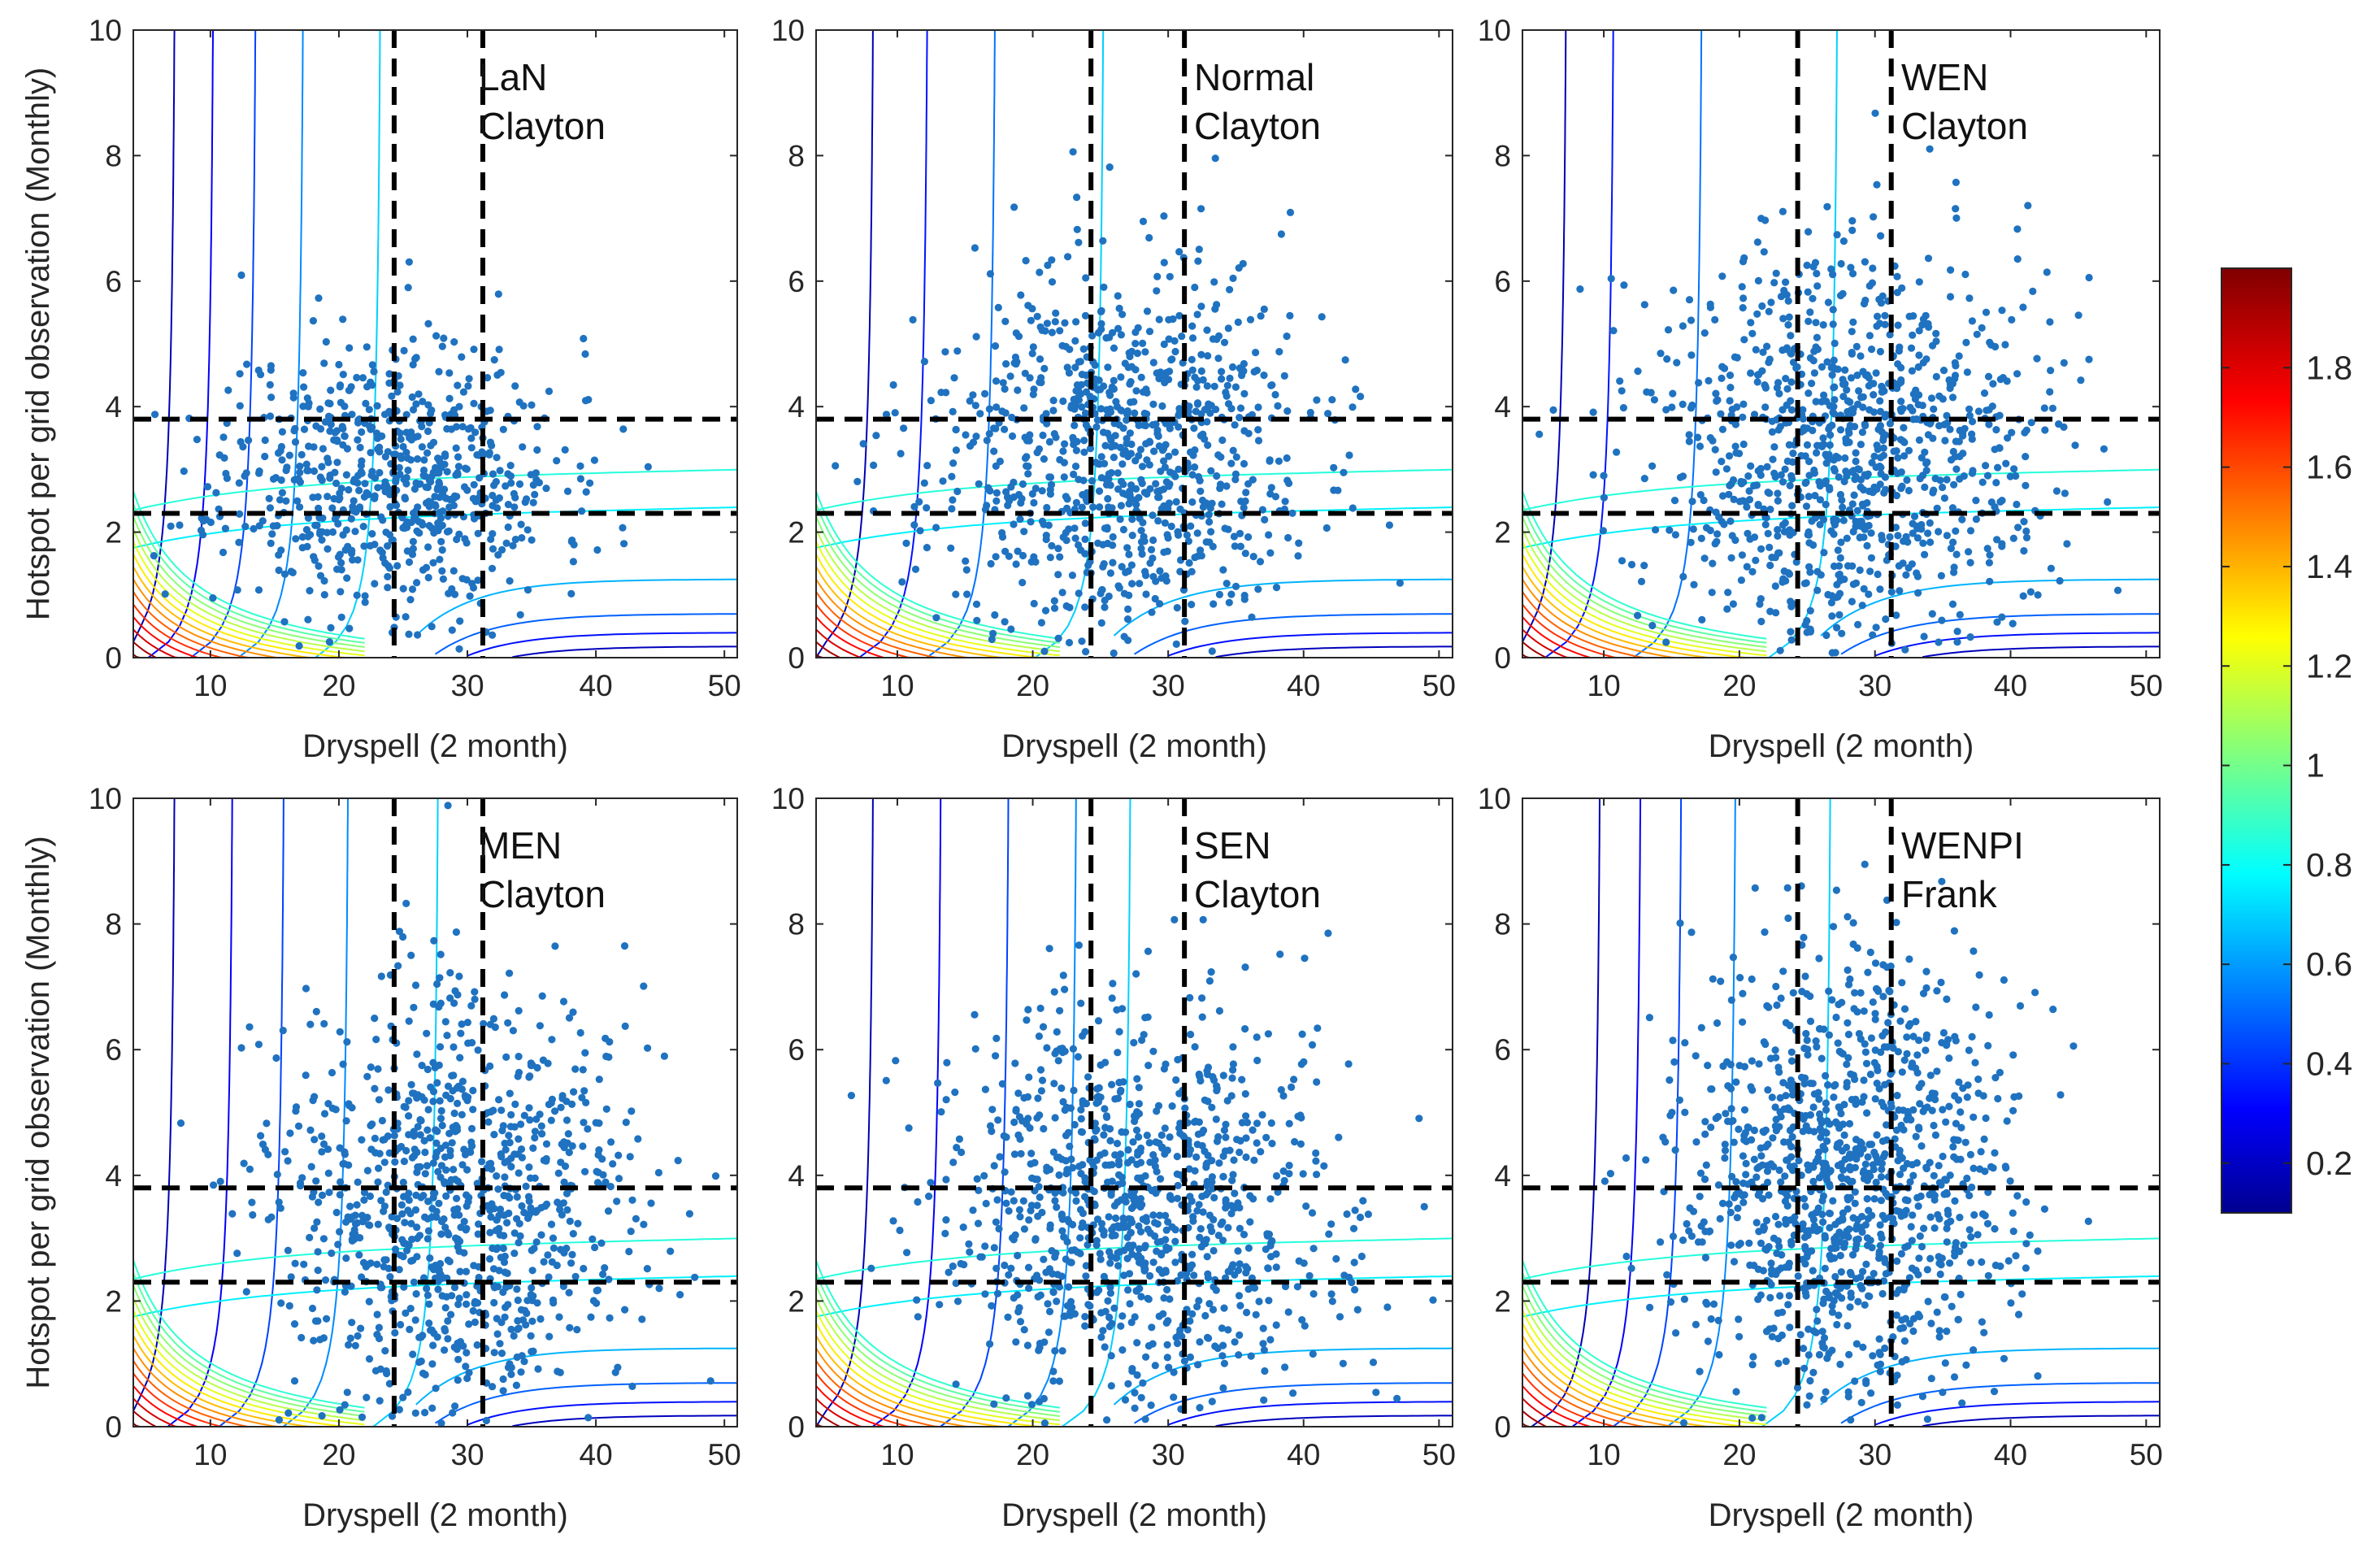  Describe the element at coordinates (435, 1113) in the screenshot. I see `plot-content` at that location.